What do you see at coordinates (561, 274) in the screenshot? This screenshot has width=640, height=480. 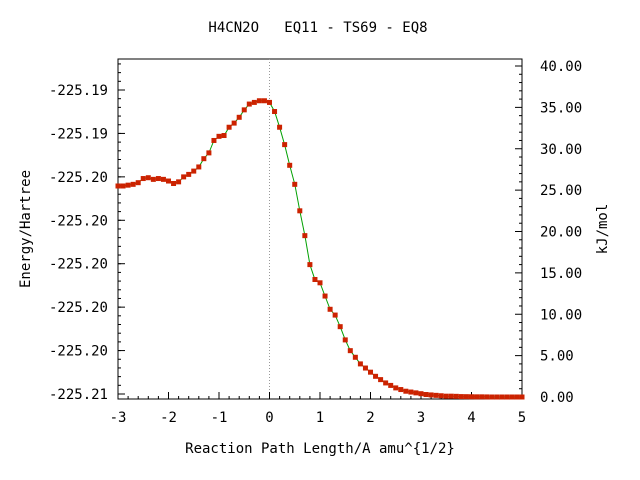 I see `right-tick-label: 15.00` at bounding box center [561, 274].